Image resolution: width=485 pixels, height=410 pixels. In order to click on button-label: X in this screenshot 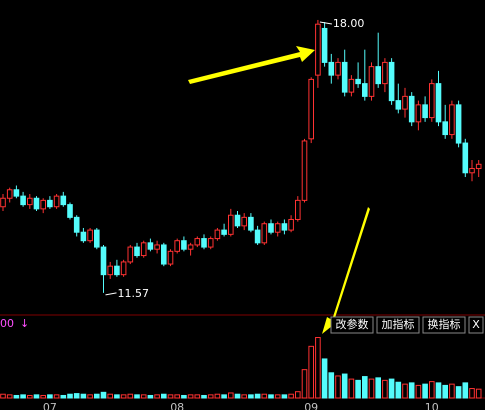, I will do `click(476, 324)`.